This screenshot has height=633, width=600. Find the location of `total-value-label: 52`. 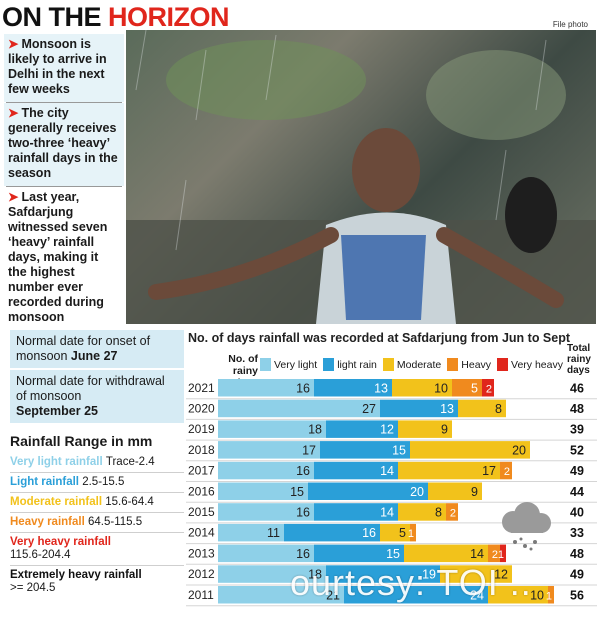

total-value-label: 52 is located at coordinates (577, 450).